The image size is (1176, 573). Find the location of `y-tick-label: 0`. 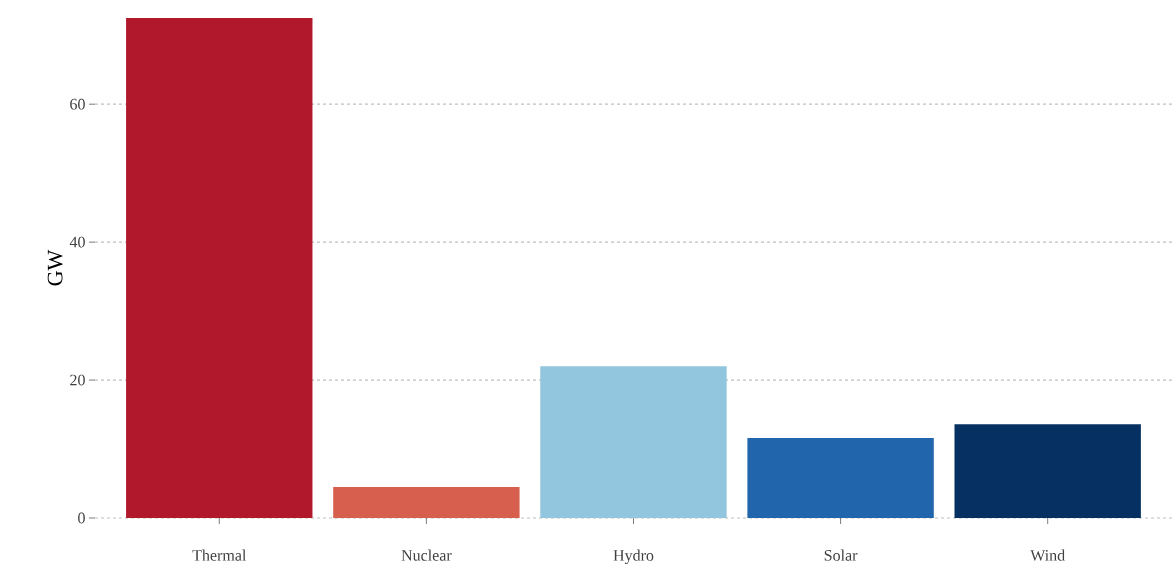

y-tick-label: 0 is located at coordinates (81, 518).